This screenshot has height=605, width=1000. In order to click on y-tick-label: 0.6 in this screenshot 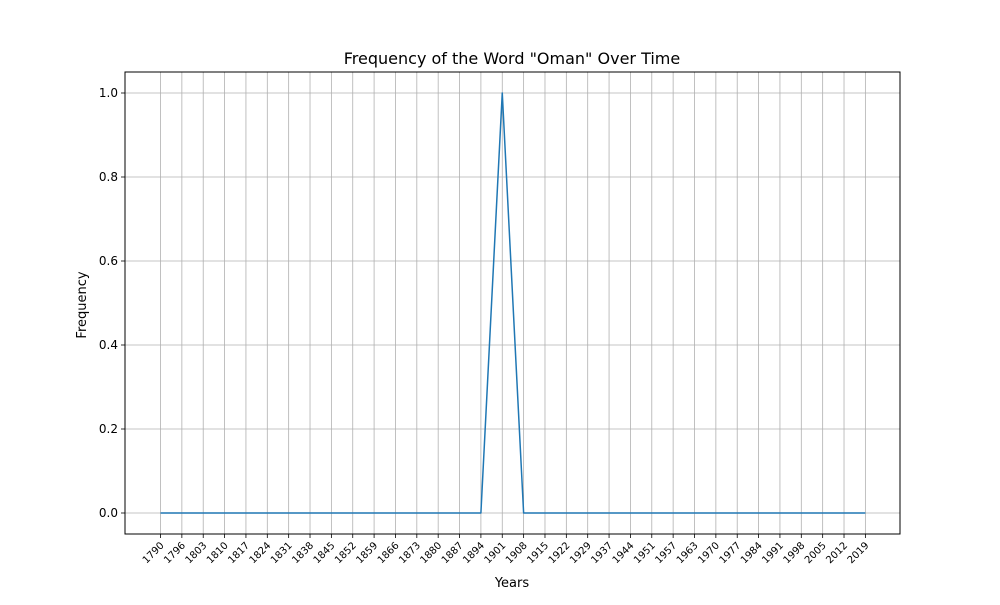, I will do `click(108, 261)`.